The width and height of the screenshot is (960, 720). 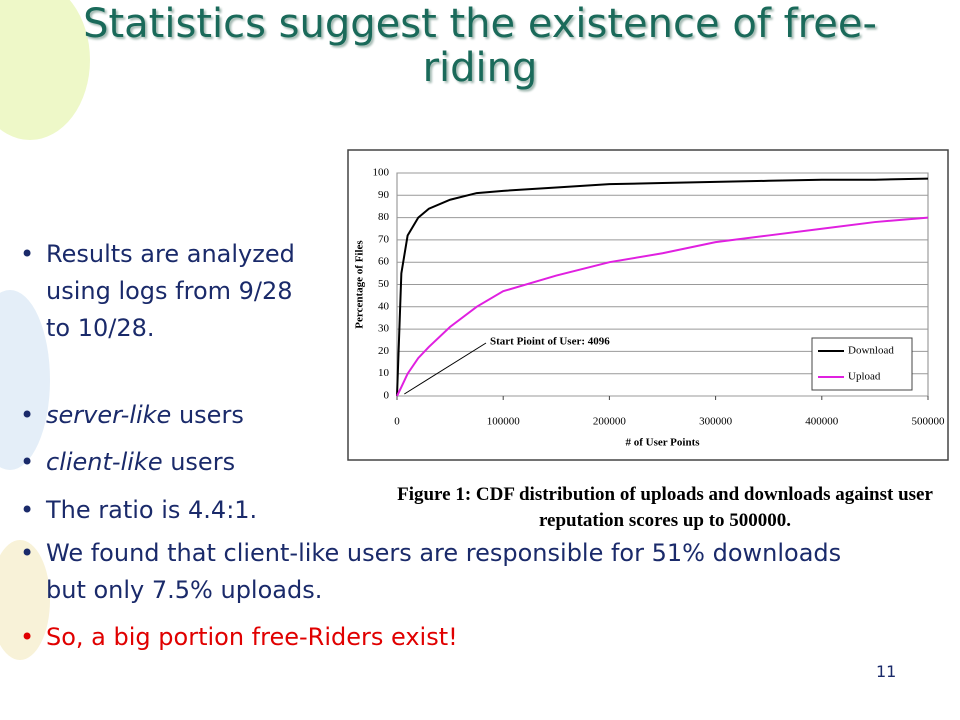 I want to click on emphasis: client-like, so click(x=104, y=462).